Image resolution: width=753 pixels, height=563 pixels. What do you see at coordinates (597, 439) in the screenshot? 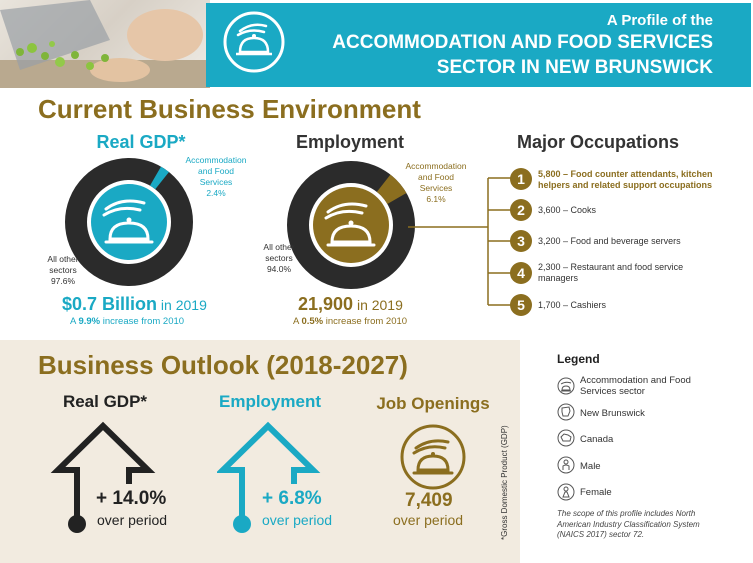
I see `legend-item-canada: Canada` at bounding box center [597, 439].